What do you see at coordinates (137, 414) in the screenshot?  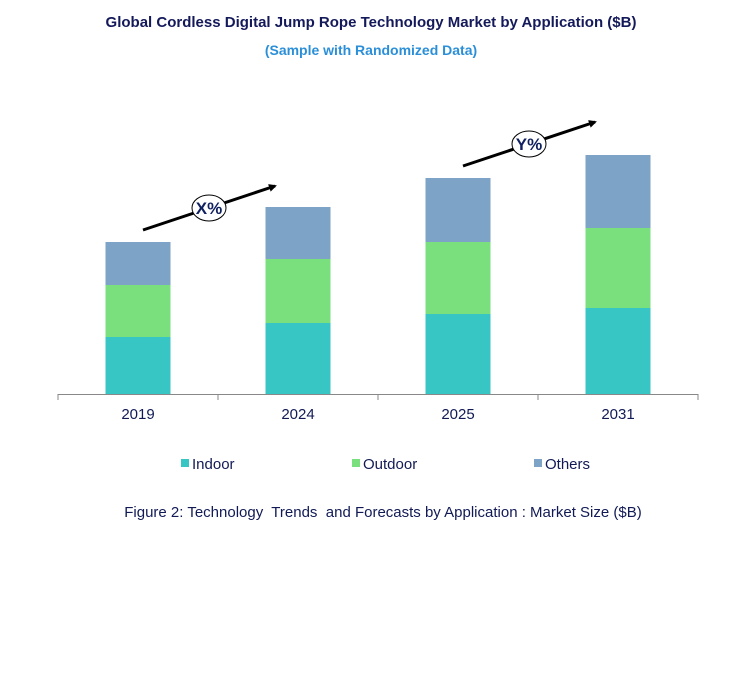 I see `x-tick-label: 2019` at bounding box center [137, 414].